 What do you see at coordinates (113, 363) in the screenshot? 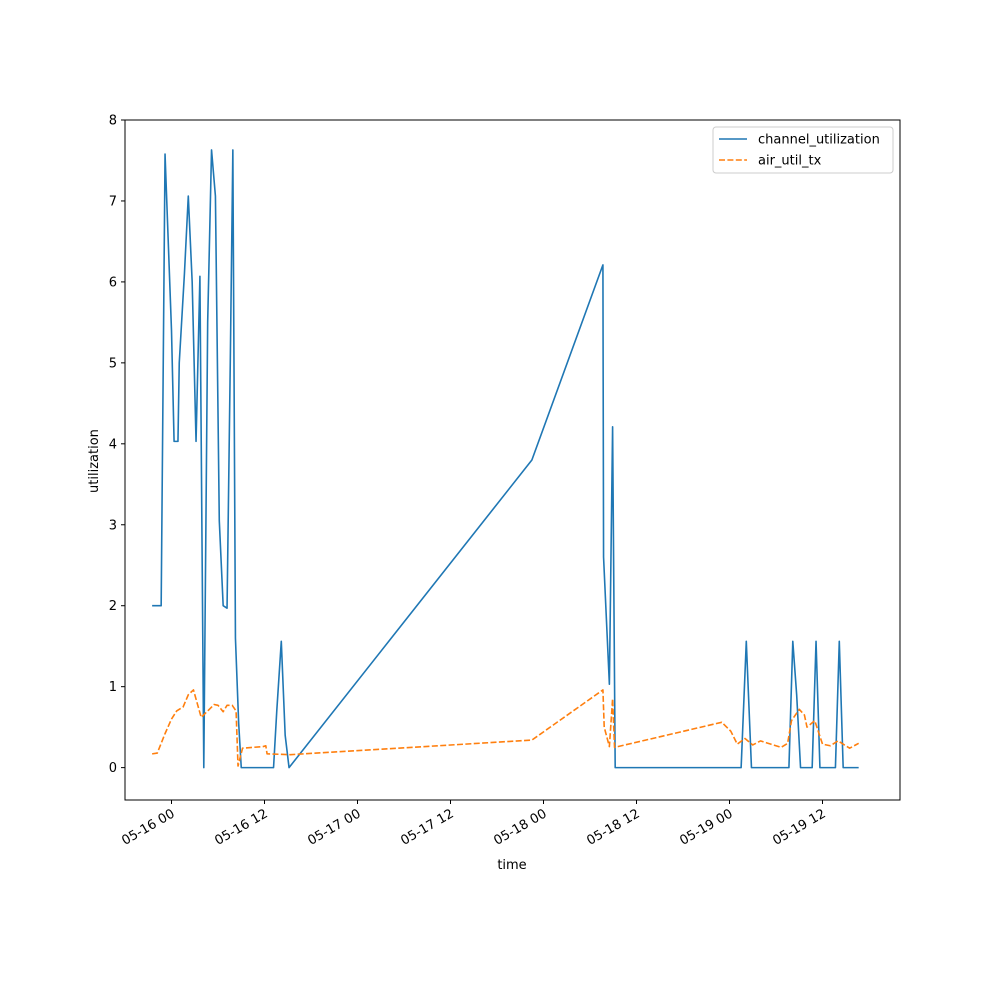
I see `y-tick-label: 5` at bounding box center [113, 363].